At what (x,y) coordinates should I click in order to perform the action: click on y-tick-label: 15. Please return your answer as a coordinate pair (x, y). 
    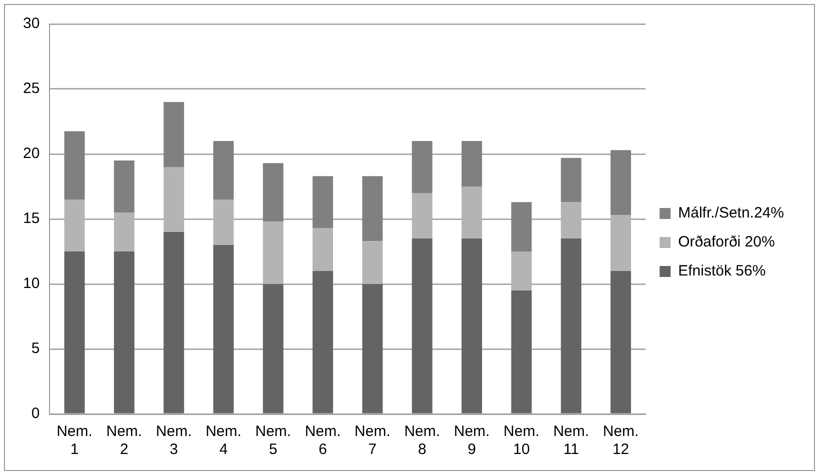
    Looking at the image, I should click on (31, 219).